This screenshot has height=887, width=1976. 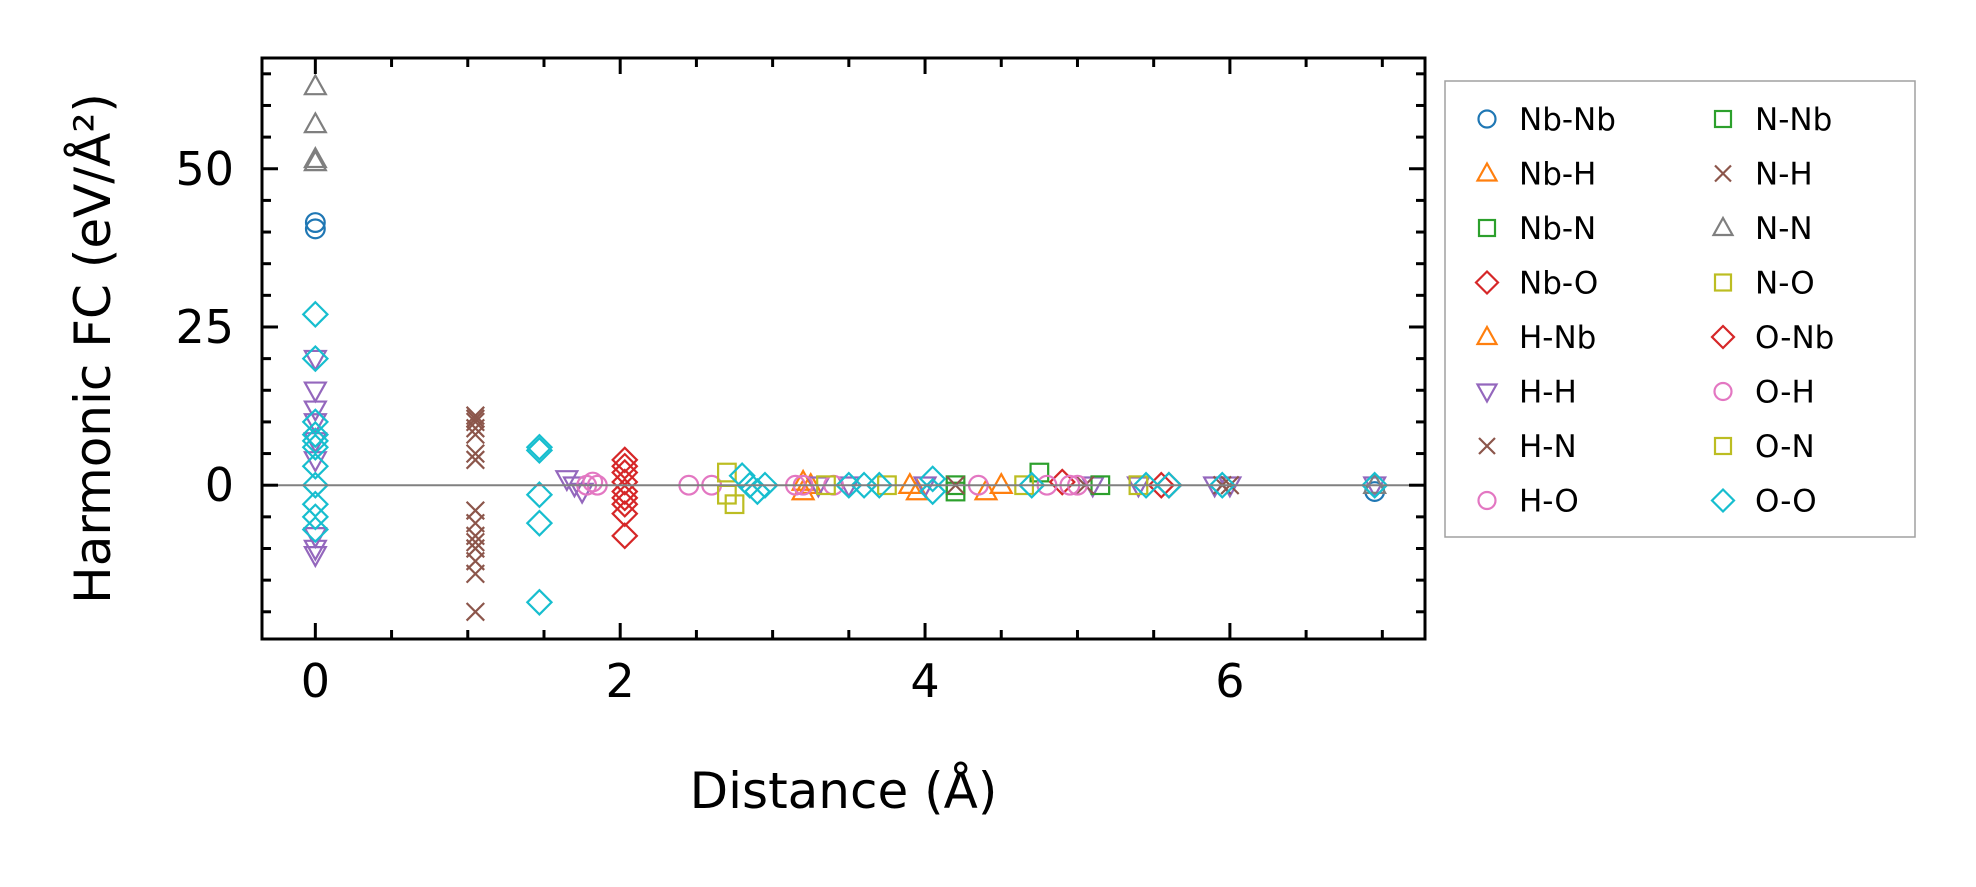 I want to click on legend-entry: Nb-N, so click(x=1536, y=229).